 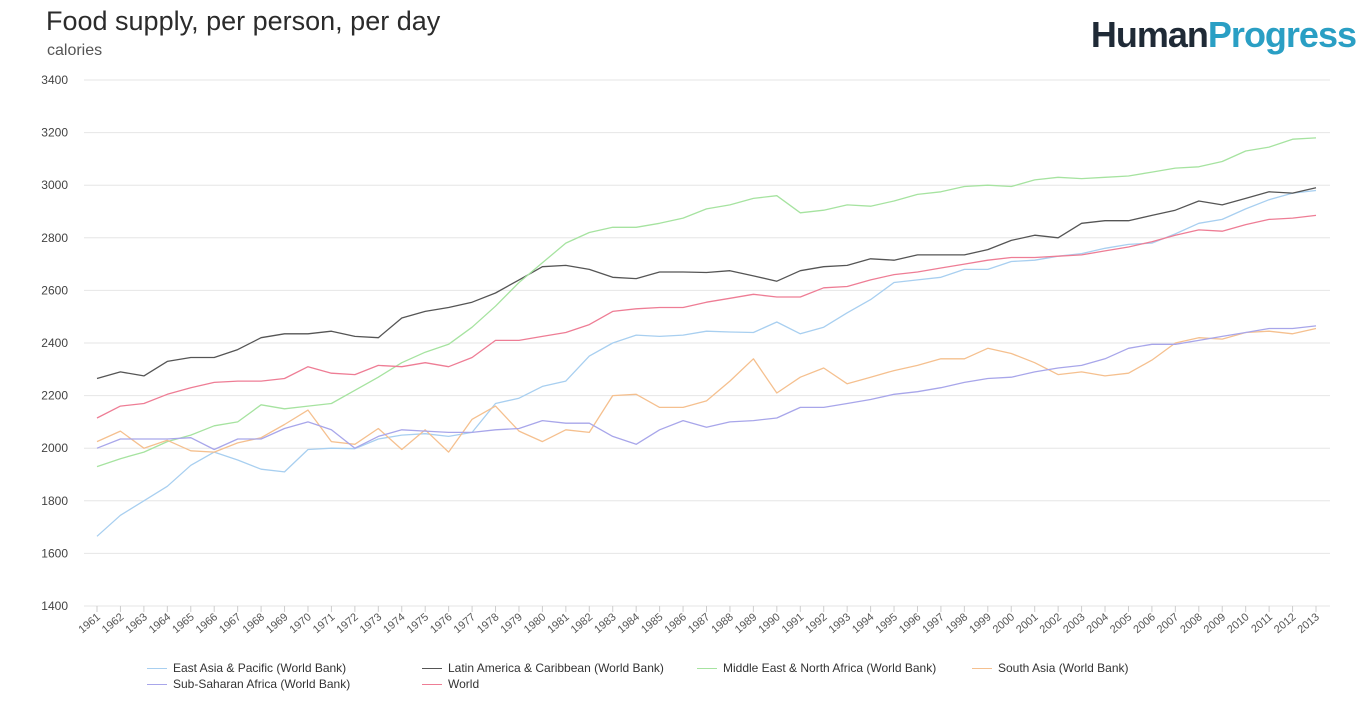 What do you see at coordinates (324, 623) in the screenshot?
I see `x-tick-label: 1971` at bounding box center [324, 623].